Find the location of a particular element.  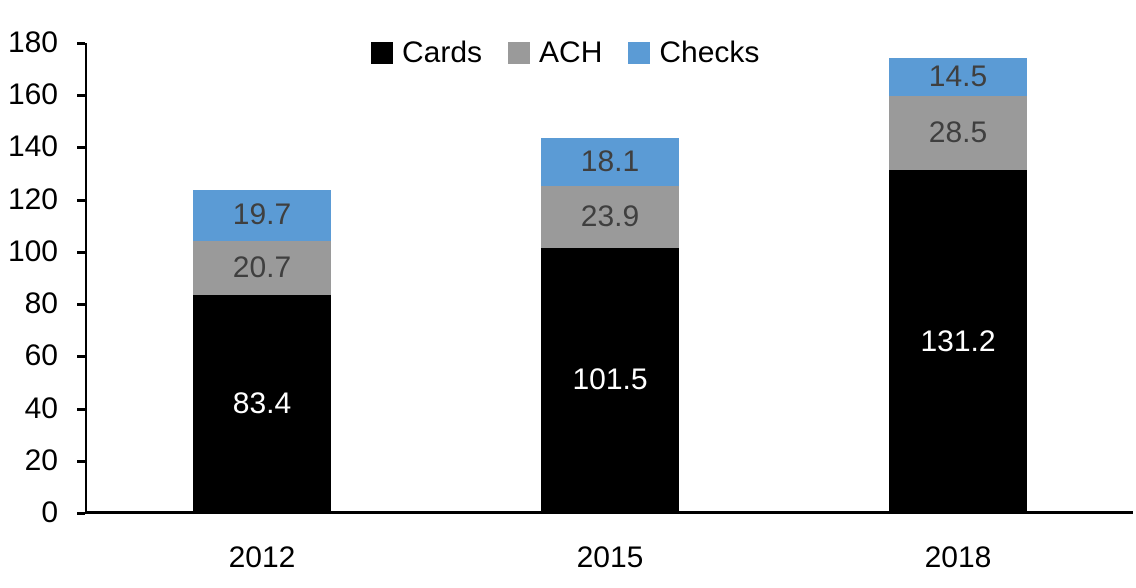

x-axis-label-2018: 2018 is located at coordinates (958, 557).